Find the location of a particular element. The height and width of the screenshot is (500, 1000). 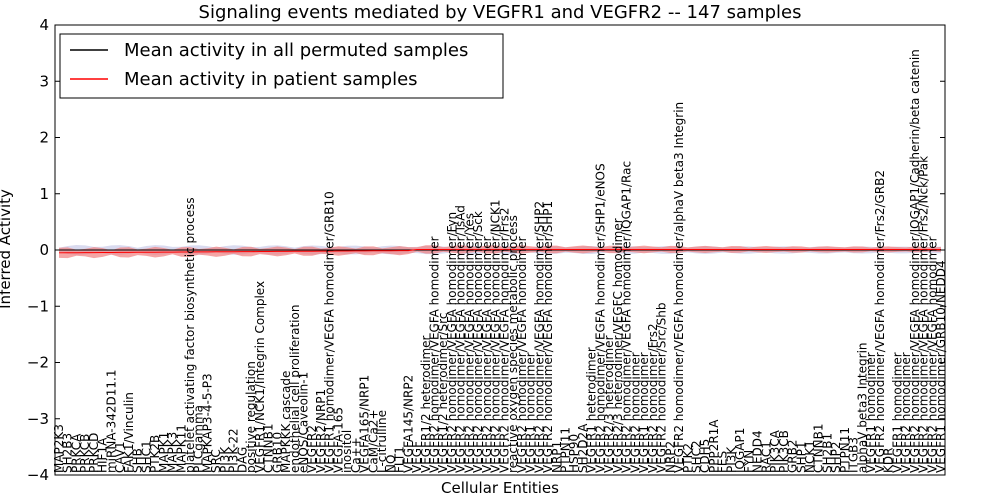

entity-label: VEGFA-165 is located at coordinates (338, 440).